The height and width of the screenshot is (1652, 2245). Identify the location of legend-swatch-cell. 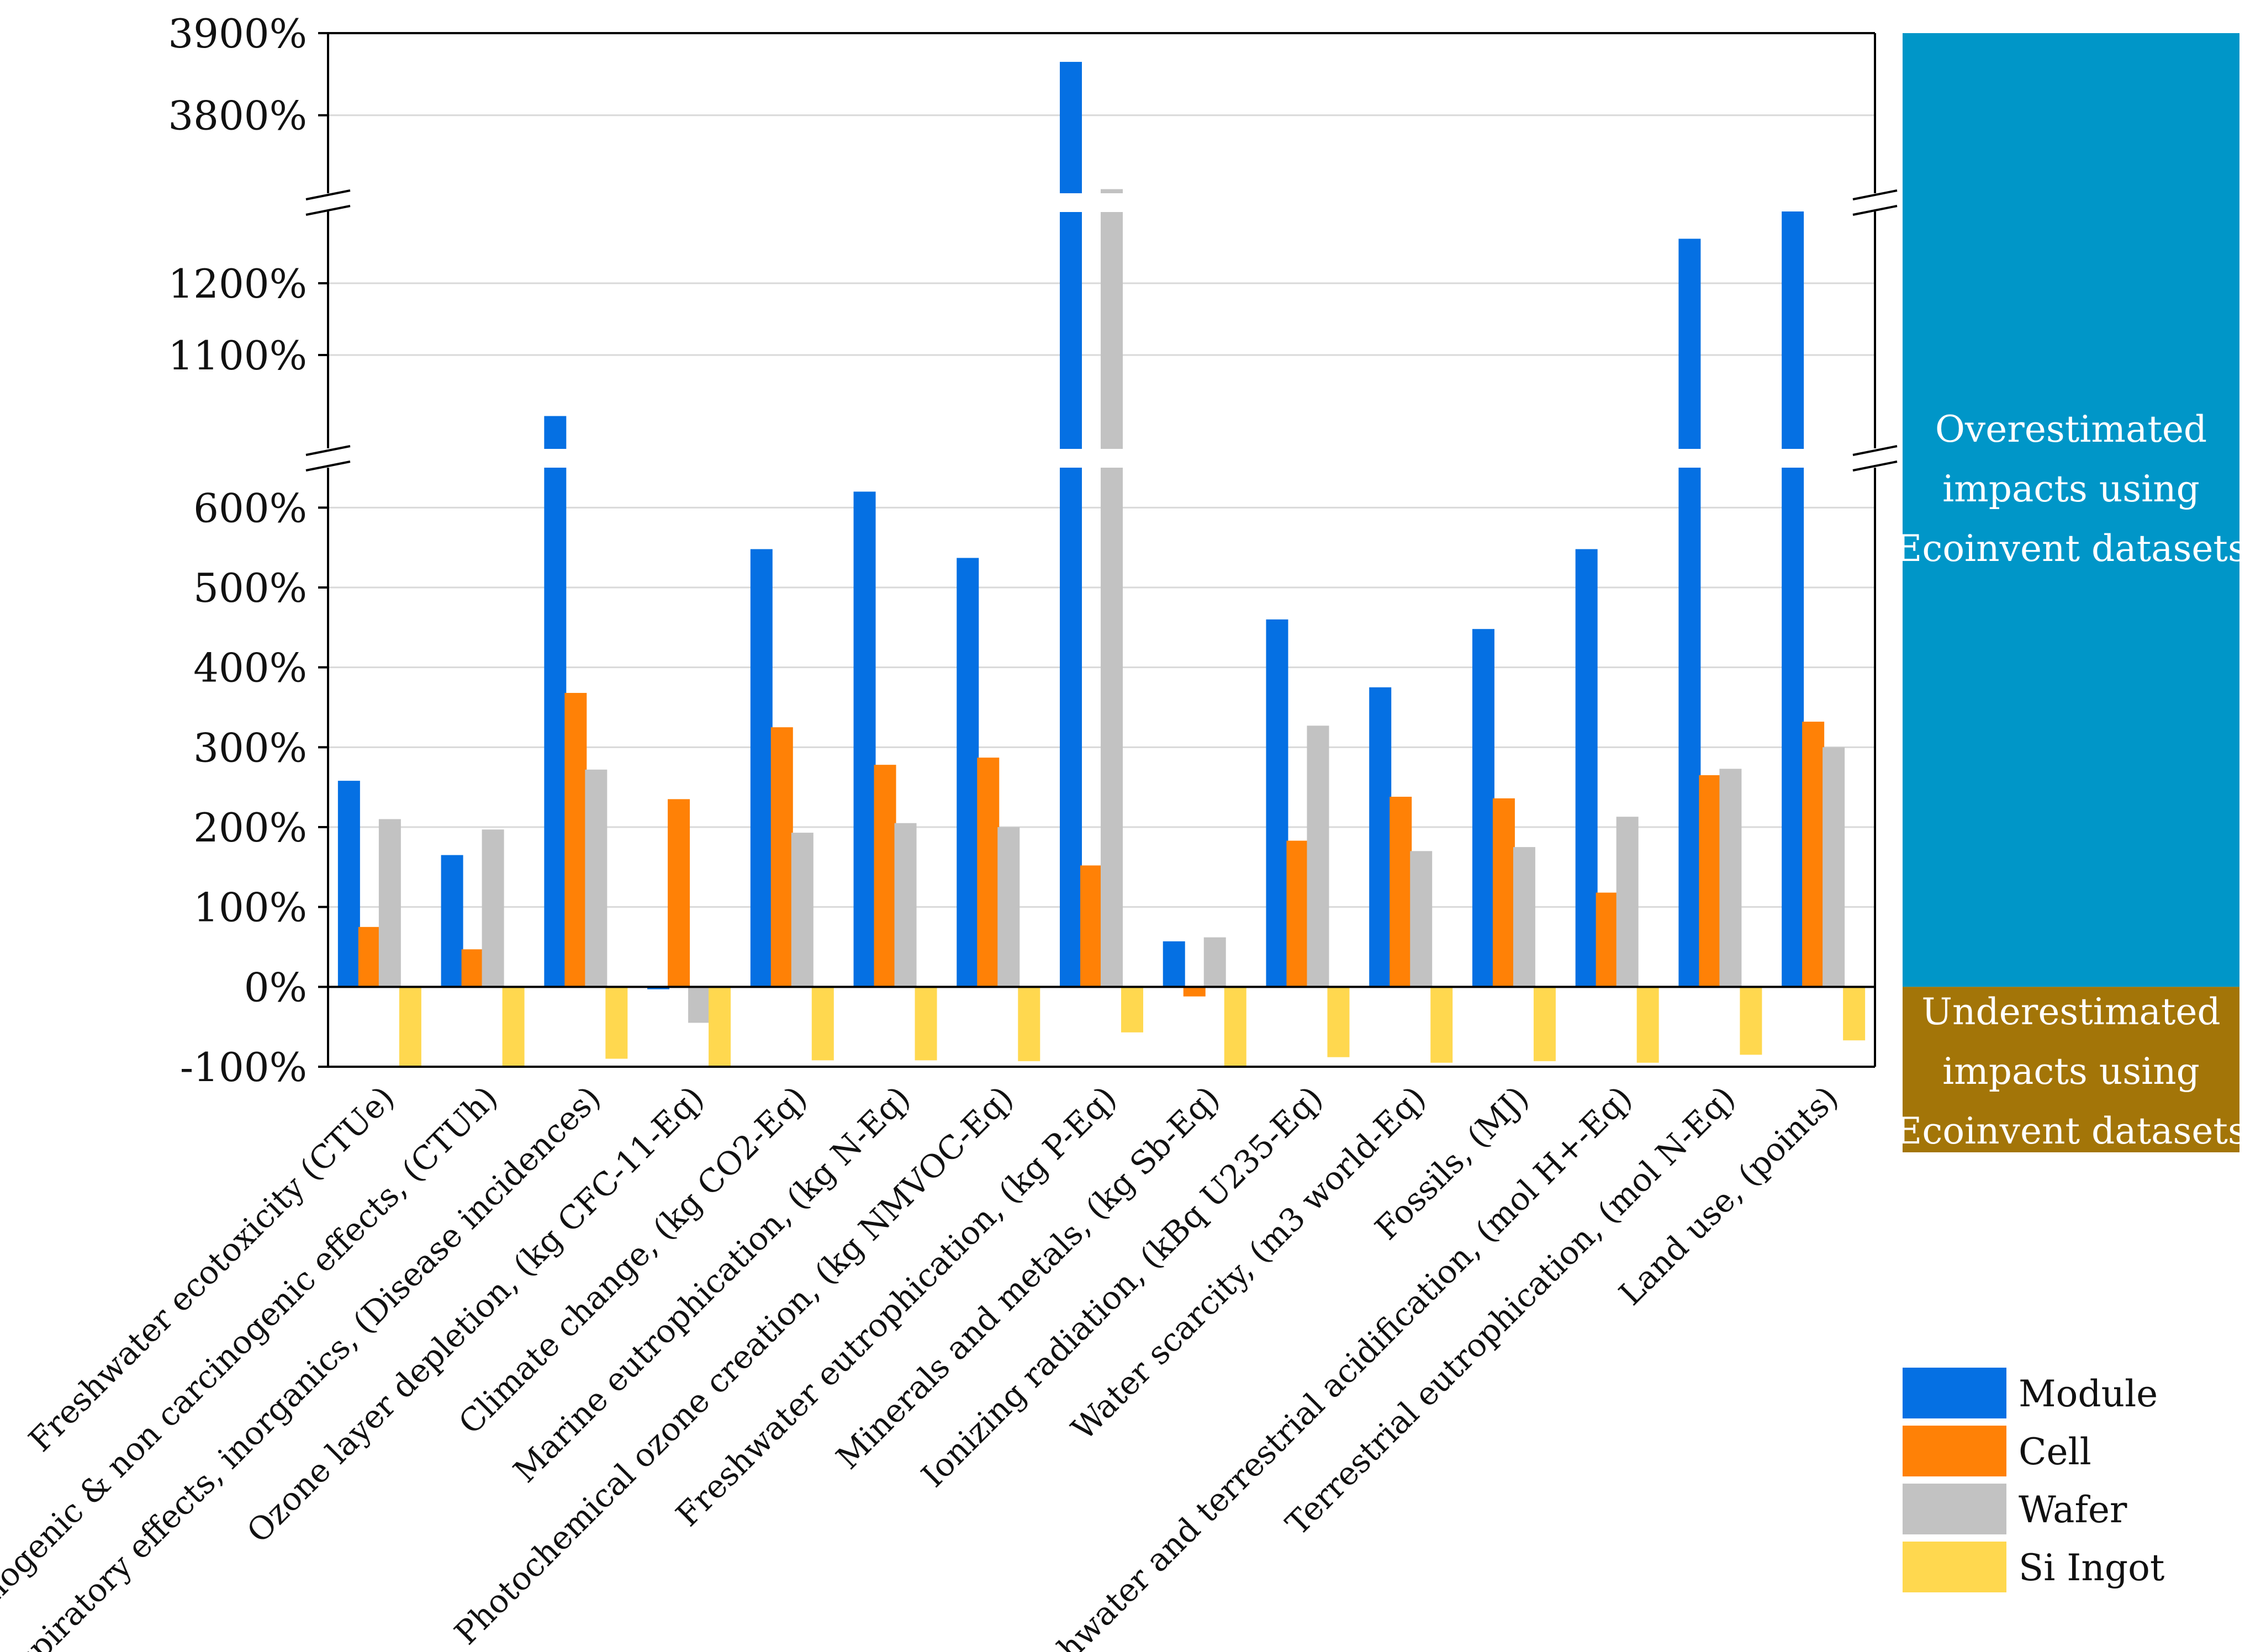
(1954, 1451).